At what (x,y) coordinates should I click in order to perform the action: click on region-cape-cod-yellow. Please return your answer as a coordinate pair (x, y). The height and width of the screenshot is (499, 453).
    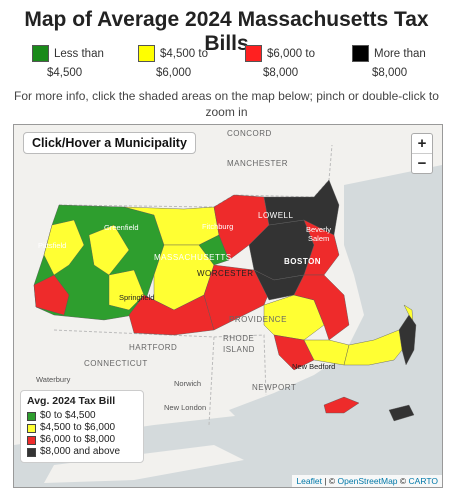
    Looking at the image, I should click on (379, 335).